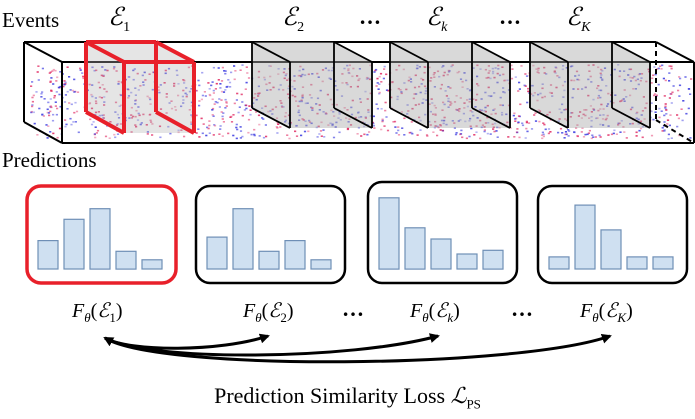 This screenshot has height=419, width=695. What do you see at coordinates (578, 19) in the screenshot?
I see `event-label-eK: ℰK` at bounding box center [578, 19].